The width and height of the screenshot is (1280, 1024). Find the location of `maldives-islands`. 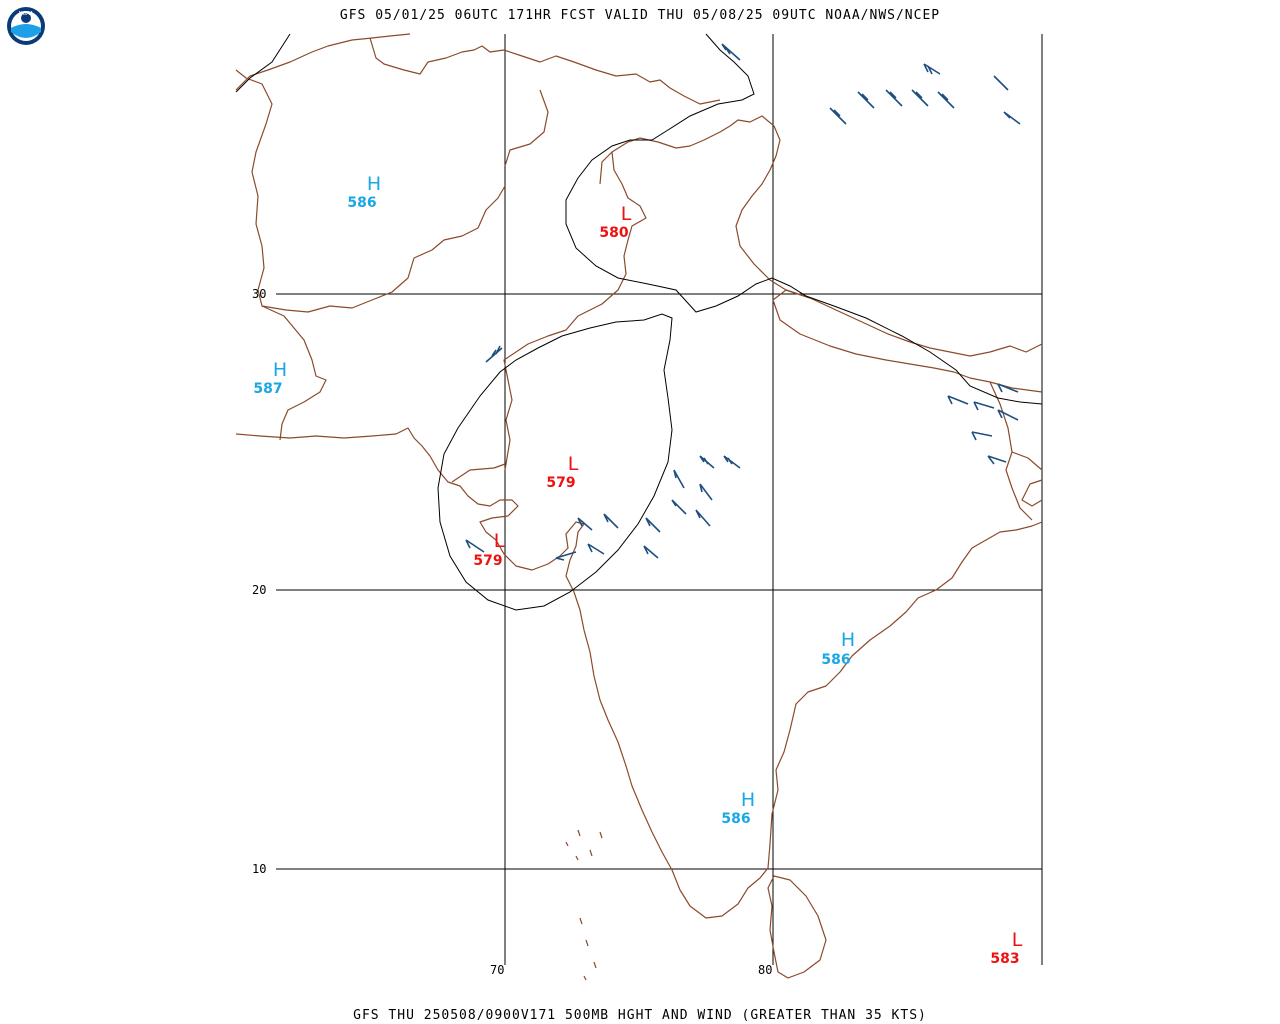

maldives-islands is located at coordinates (588, 949).